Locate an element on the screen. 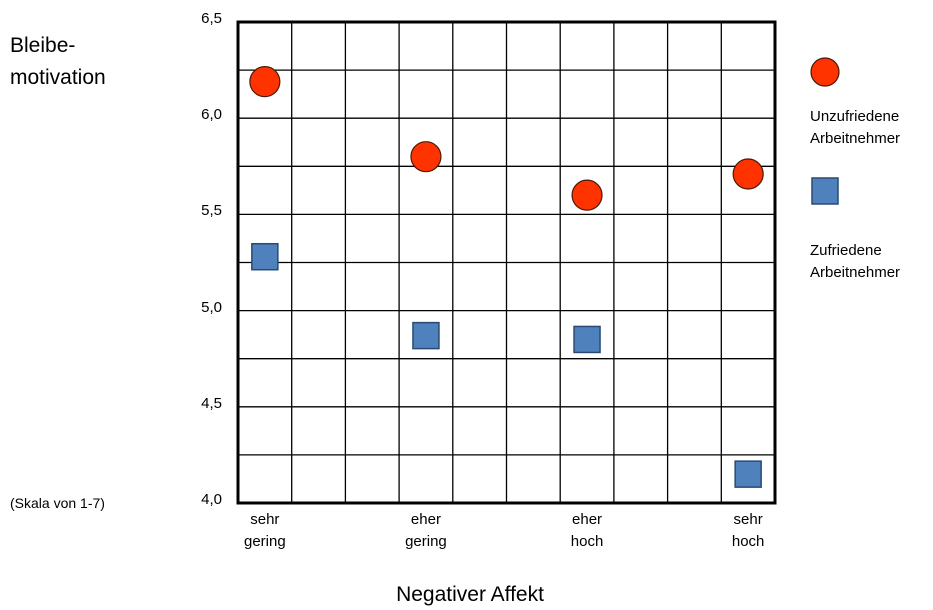 The width and height of the screenshot is (933, 610). y-tick-label: 4,5 is located at coordinates (211, 403).